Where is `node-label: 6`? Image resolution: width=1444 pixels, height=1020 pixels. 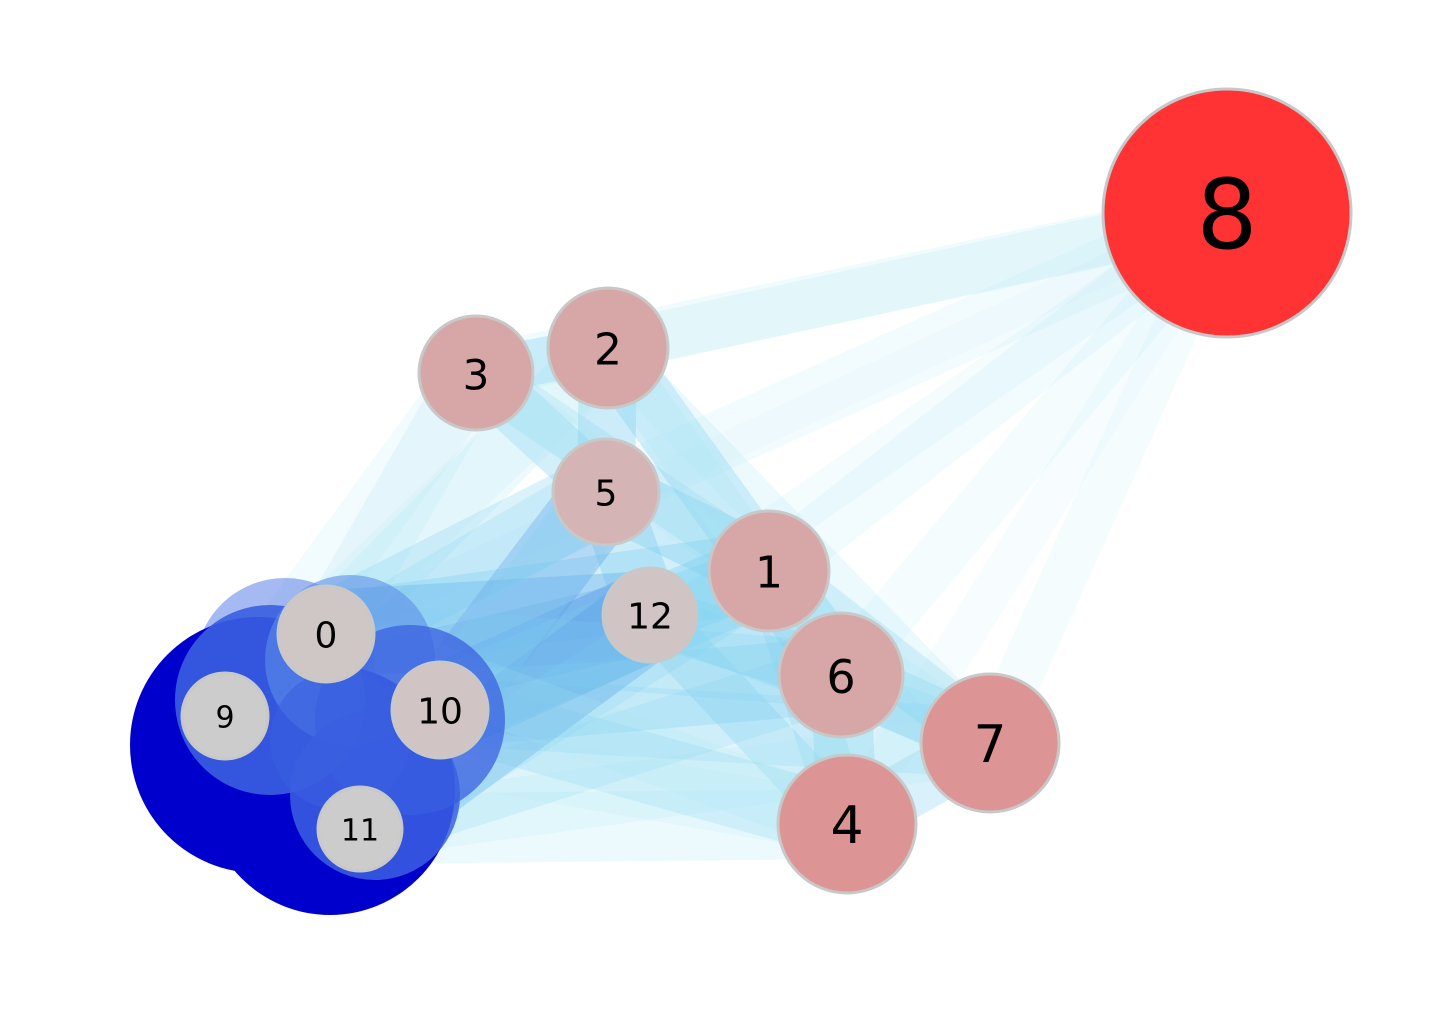
node-label: 6 is located at coordinates (840, 677).